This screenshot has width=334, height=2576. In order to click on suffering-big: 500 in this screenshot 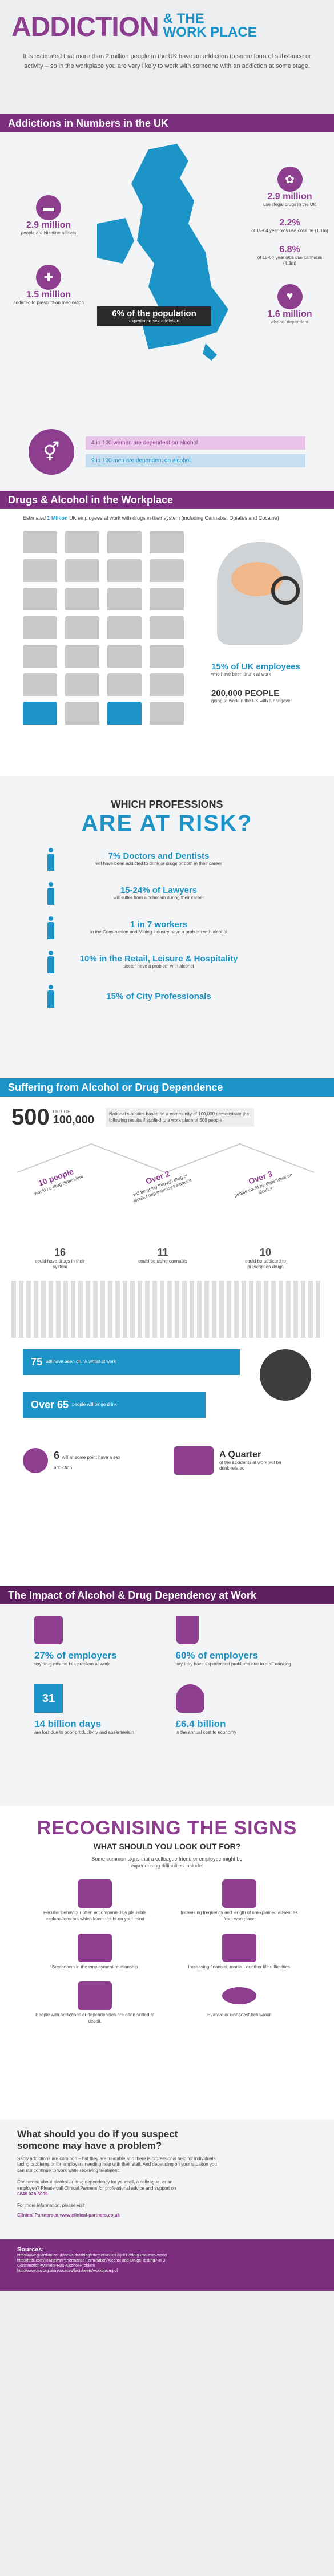, I will do `click(30, 1117)`.